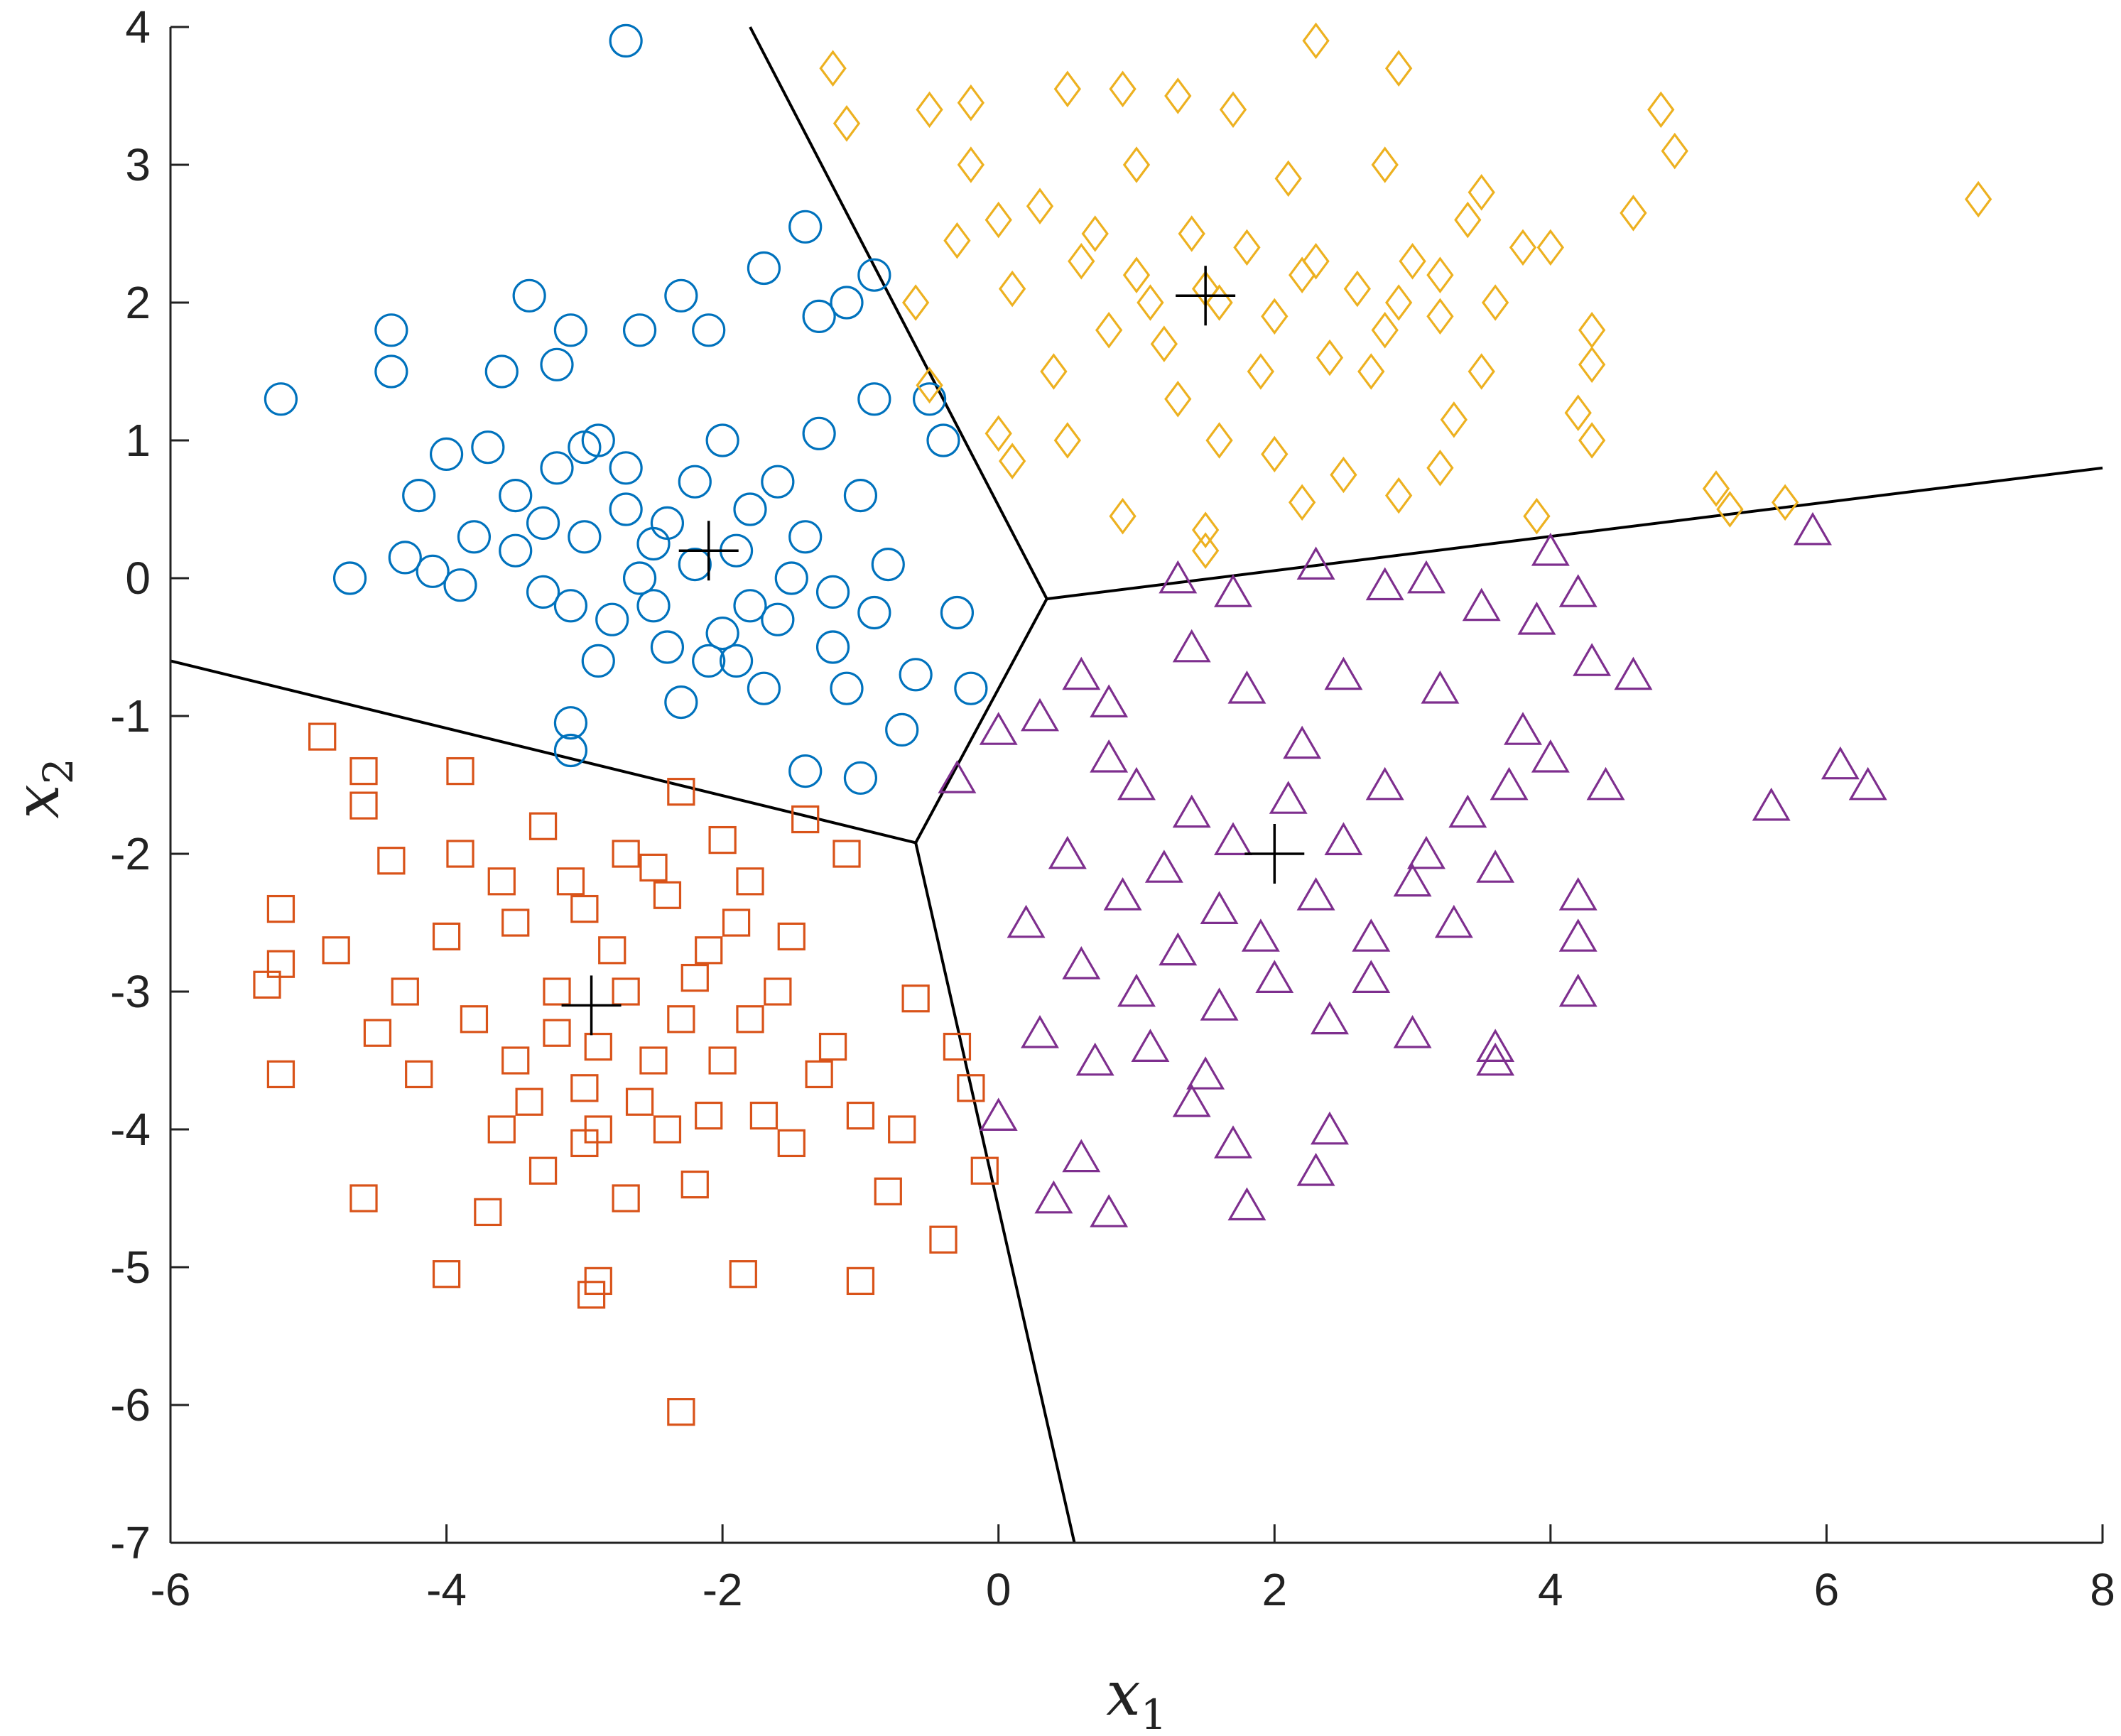  What do you see at coordinates (998, 1589) in the screenshot?
I see `x-tick-label: 0` at bounding box center [998, 1589].